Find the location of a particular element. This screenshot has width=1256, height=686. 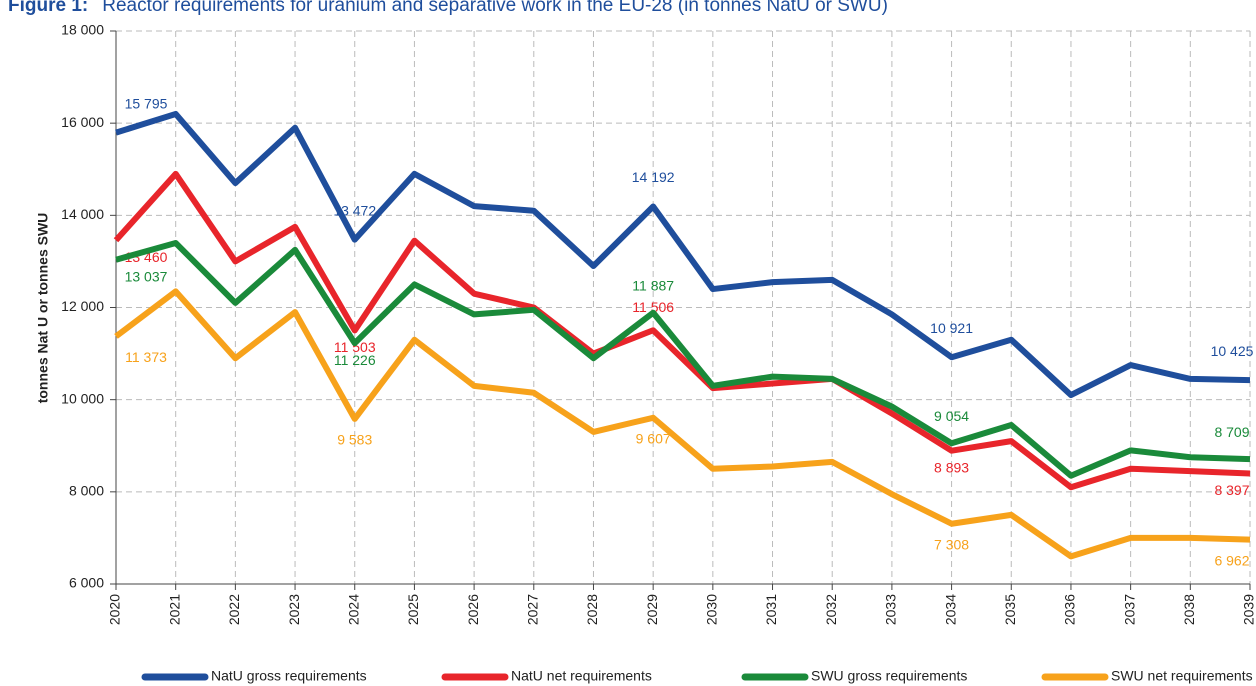

x-tick-label: 2022 is located at coordinates (234, 609).